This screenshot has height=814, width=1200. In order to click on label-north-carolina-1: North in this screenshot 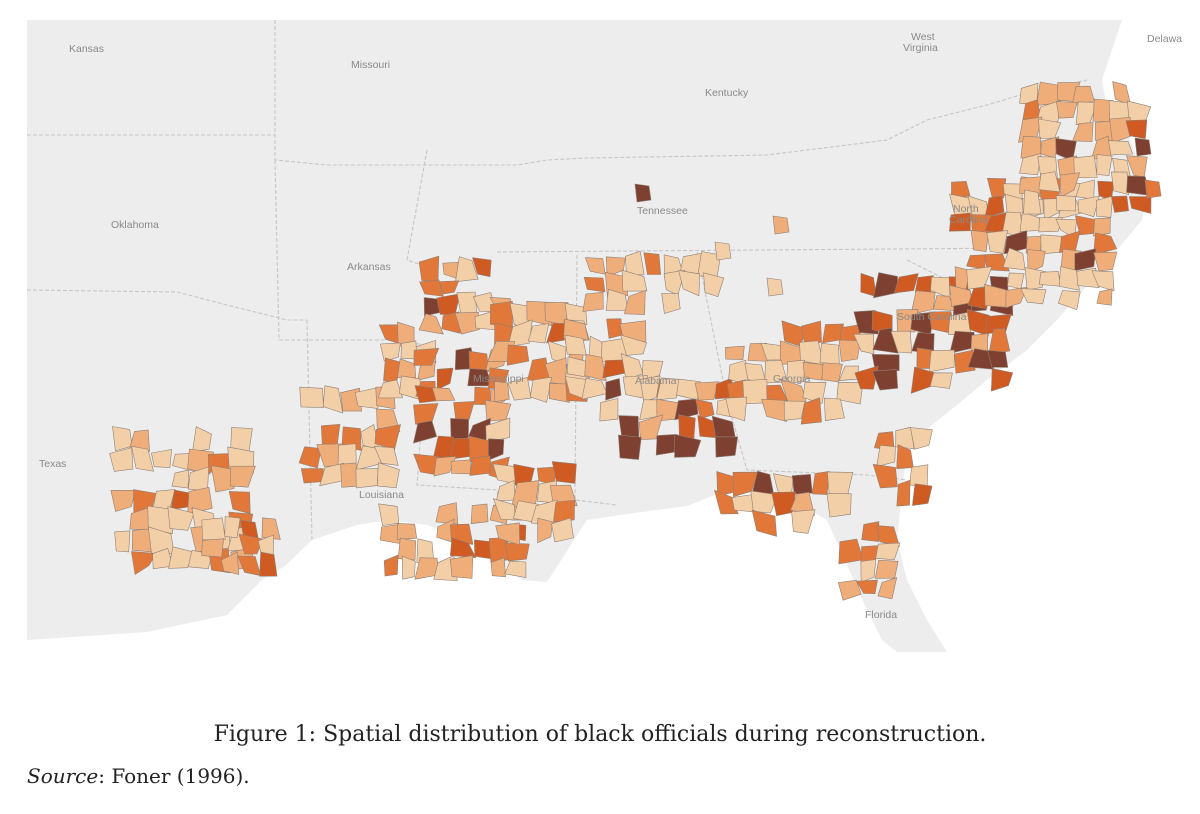, I will do `click(966, 209)`.